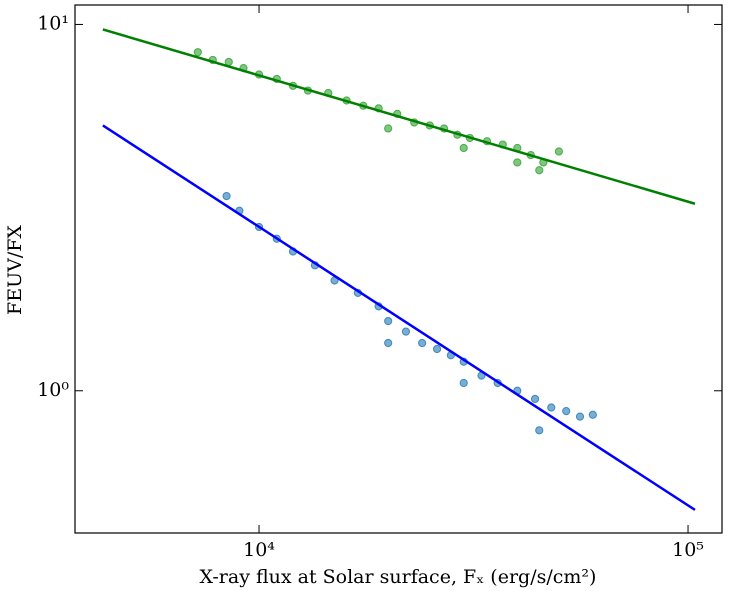 The image size is (732, 591). Describe the element at coordinates (259, 550) in the screenshot. I see `x-tick-label: 10⁴` at that location.